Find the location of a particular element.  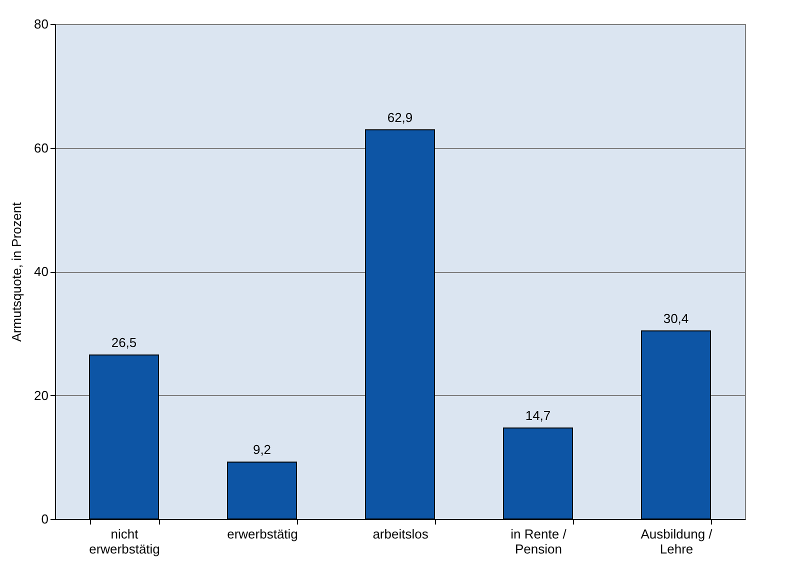

x-tick-label: arbeitslos is located at coordinates (400, 534).